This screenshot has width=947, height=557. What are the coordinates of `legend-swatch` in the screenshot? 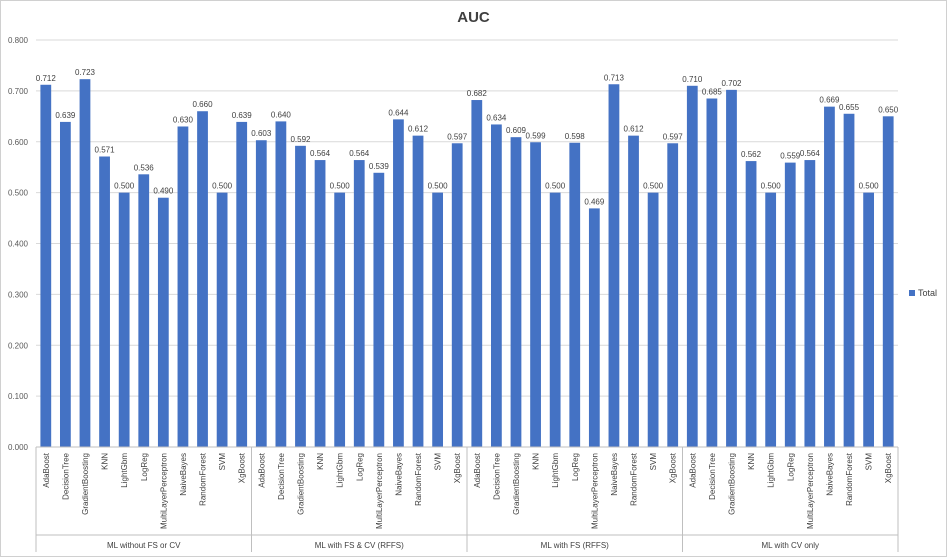 It's located at (912, 293).